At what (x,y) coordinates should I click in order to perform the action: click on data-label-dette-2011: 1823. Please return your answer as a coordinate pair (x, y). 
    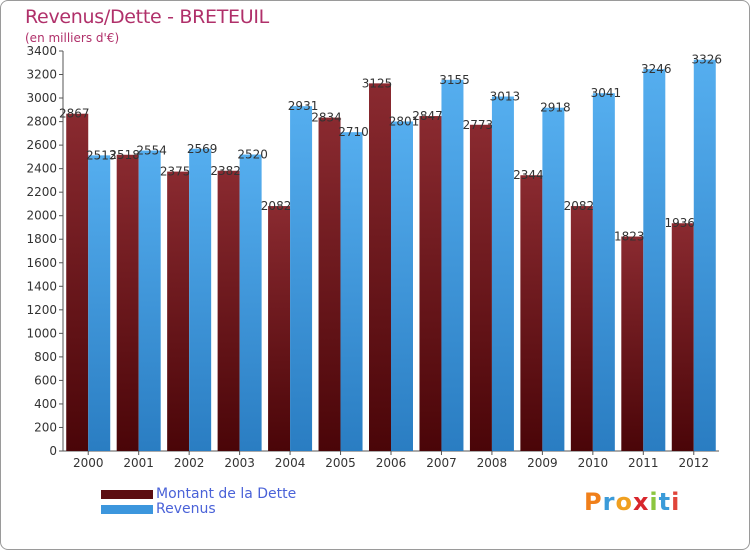
    Looking at the image, I should click on (629, 237).